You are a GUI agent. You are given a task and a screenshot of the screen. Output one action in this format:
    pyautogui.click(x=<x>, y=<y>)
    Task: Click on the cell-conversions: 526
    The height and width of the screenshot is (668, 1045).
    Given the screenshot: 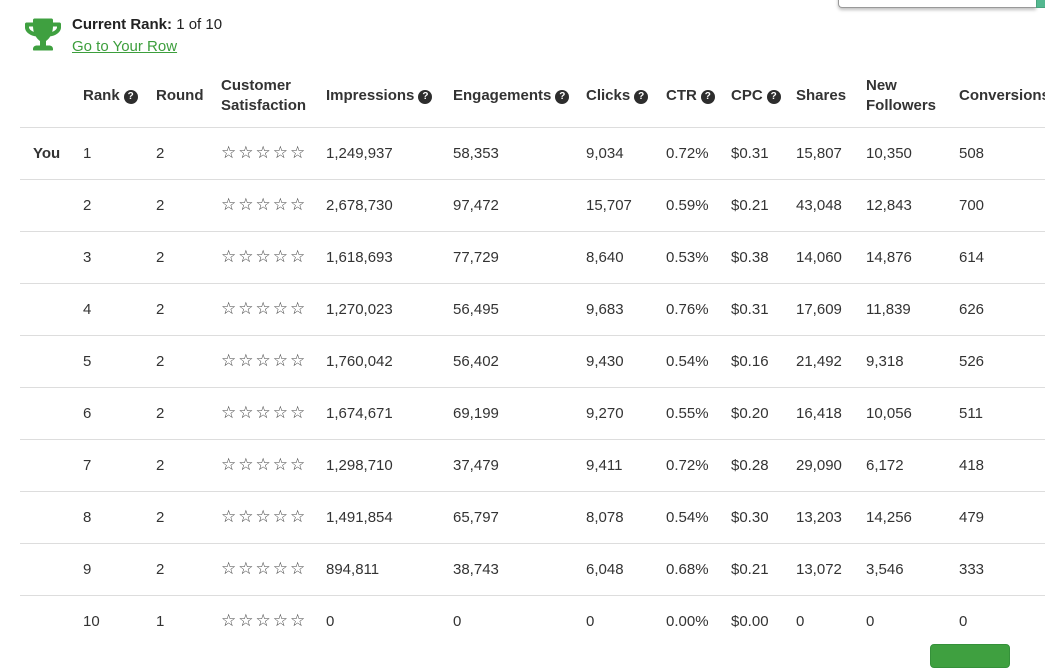 What is the action you would take?
    pyautogui.click(x=998, y=360)
    